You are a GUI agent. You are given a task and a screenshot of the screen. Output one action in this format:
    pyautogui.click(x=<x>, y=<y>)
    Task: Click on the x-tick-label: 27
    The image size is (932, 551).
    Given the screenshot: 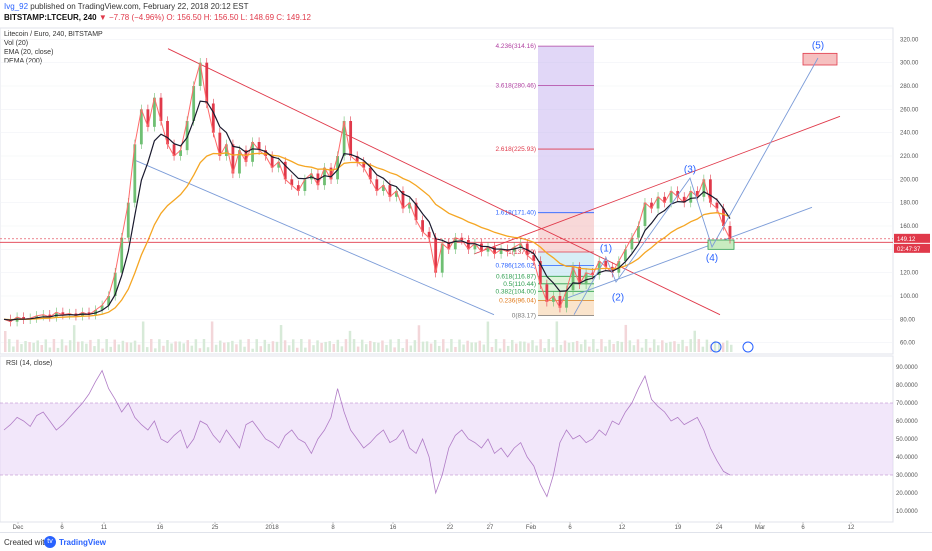 What is the action you would take?
    pyautogui.click(x=490, y=528)
    